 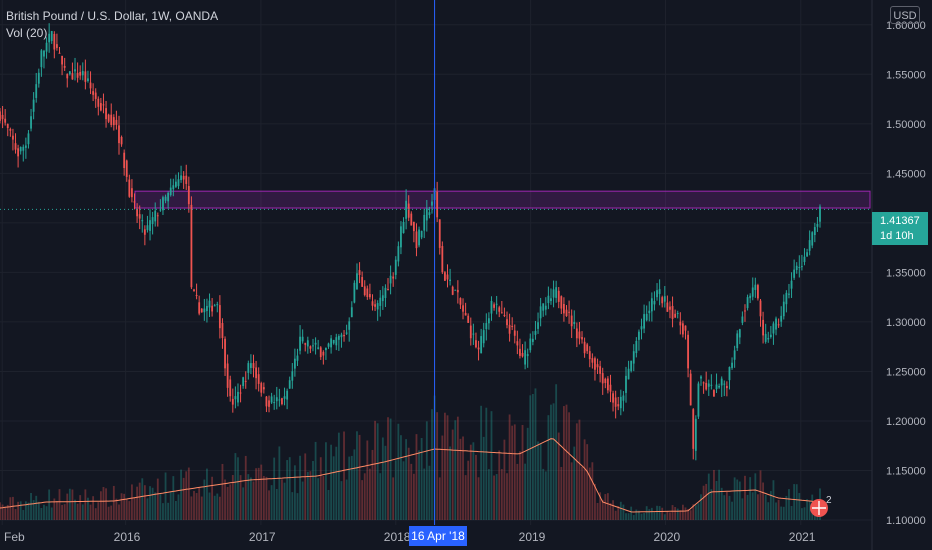 I want to click on time-axis: Feb 2016 2017 2018 2019 2020 2021, so click(x=410, y=537).